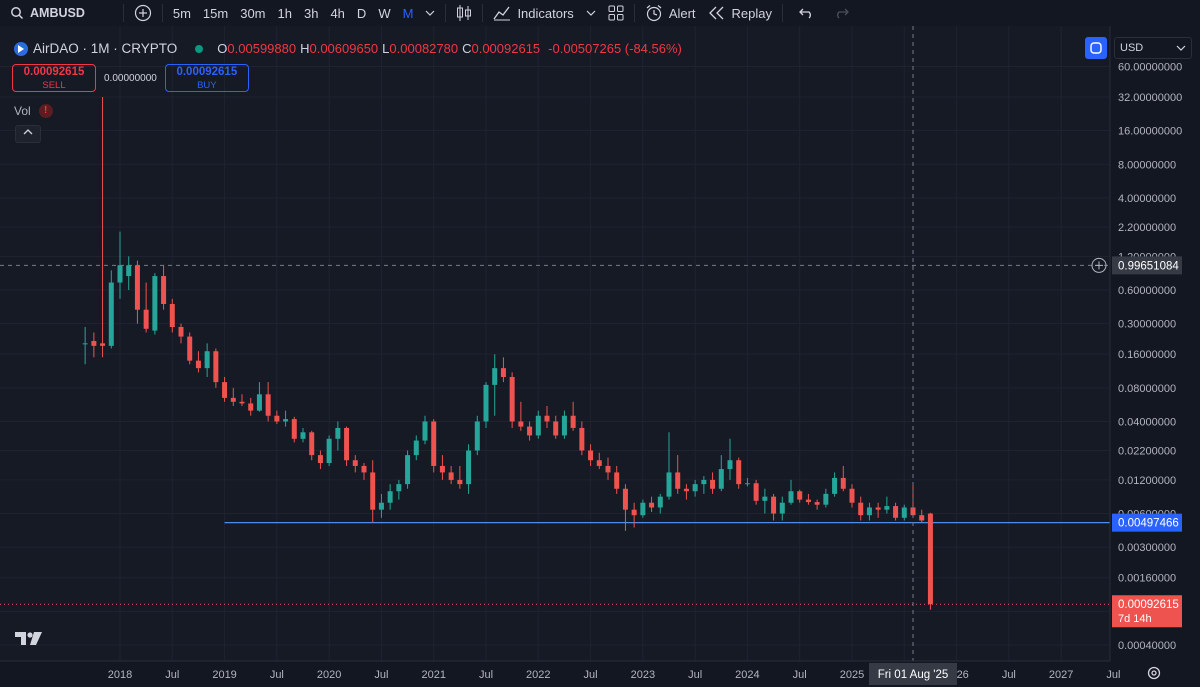  Describe the element at coordinates (143, 13) in the screenshot. I see `compare-button` at that location.